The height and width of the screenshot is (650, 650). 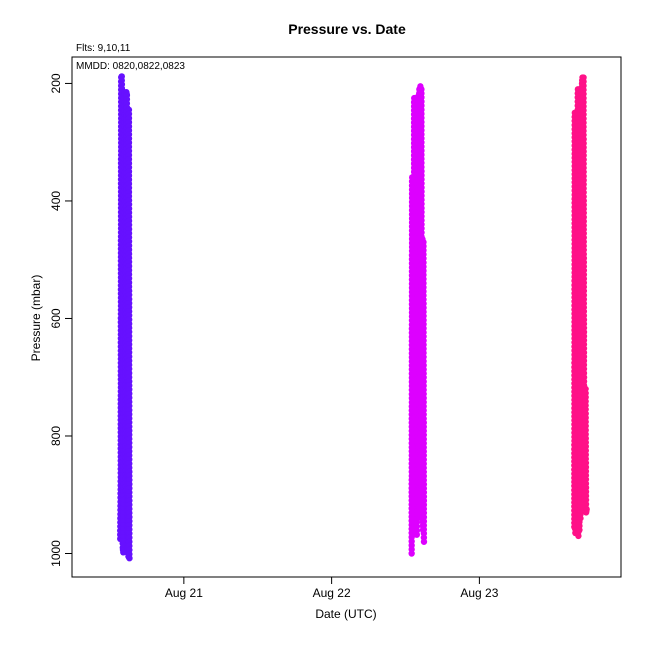 I want to click on dates-note: MMDD: 0820,0822,0823, so click(x=130, y=66).